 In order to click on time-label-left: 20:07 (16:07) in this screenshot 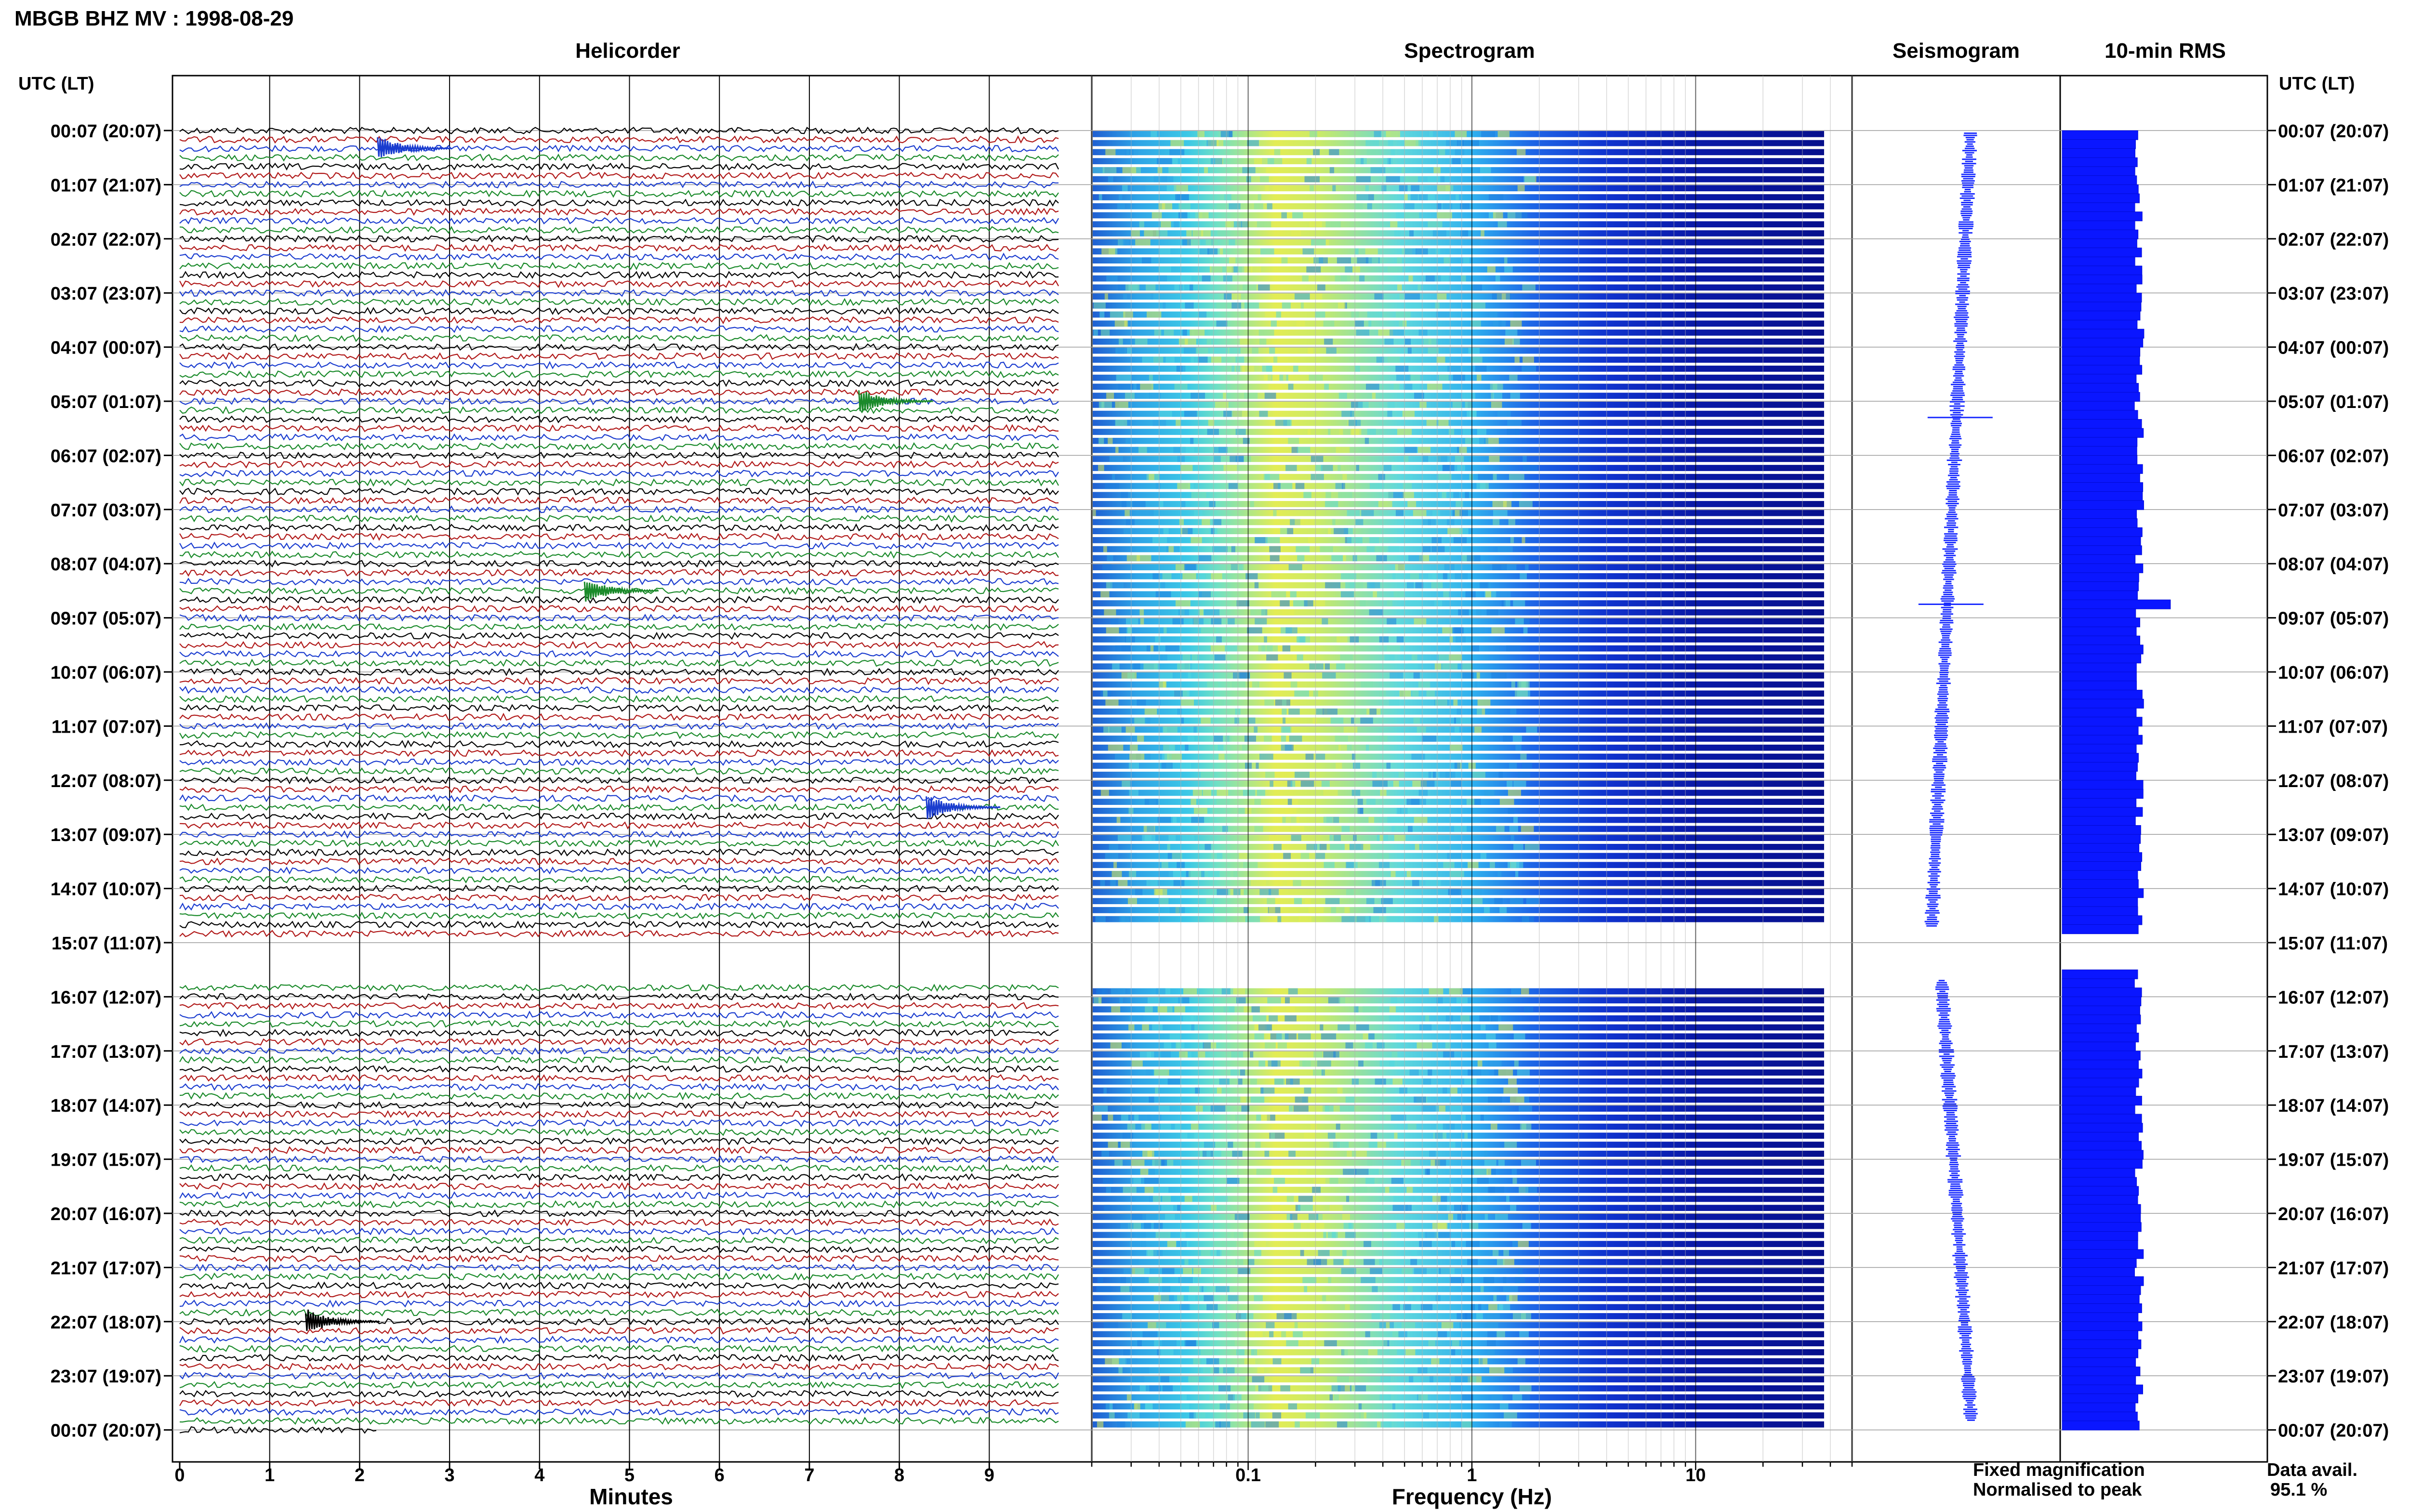, I will do `click(106, 1214)`.